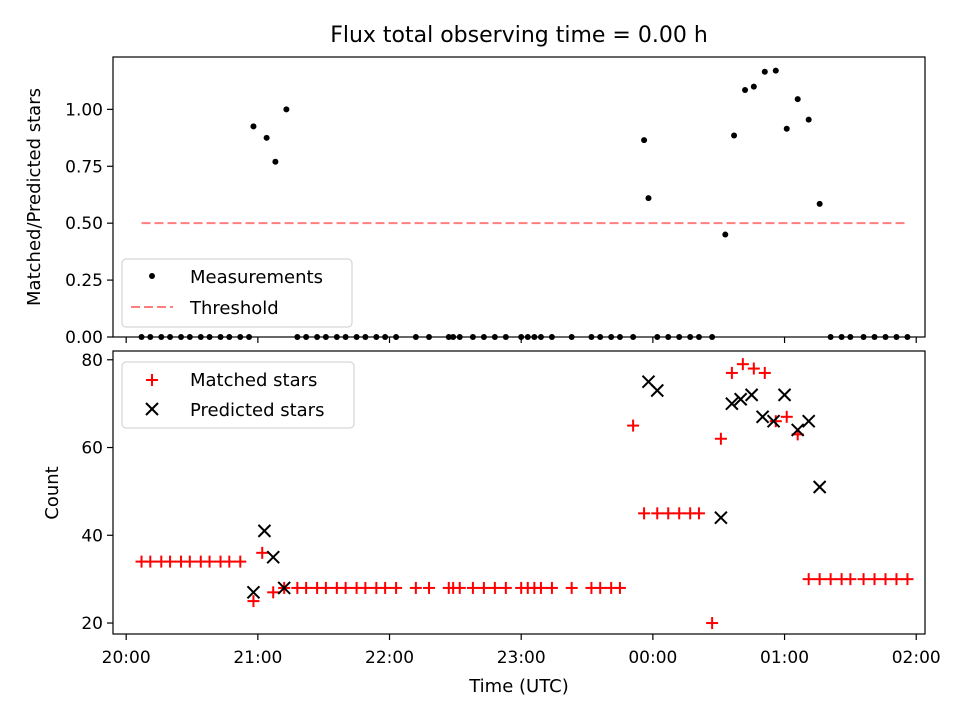 The width and height of the screenshot is (960, 724). I want to click on x-tick-label: 21:00, so click(257, 658).